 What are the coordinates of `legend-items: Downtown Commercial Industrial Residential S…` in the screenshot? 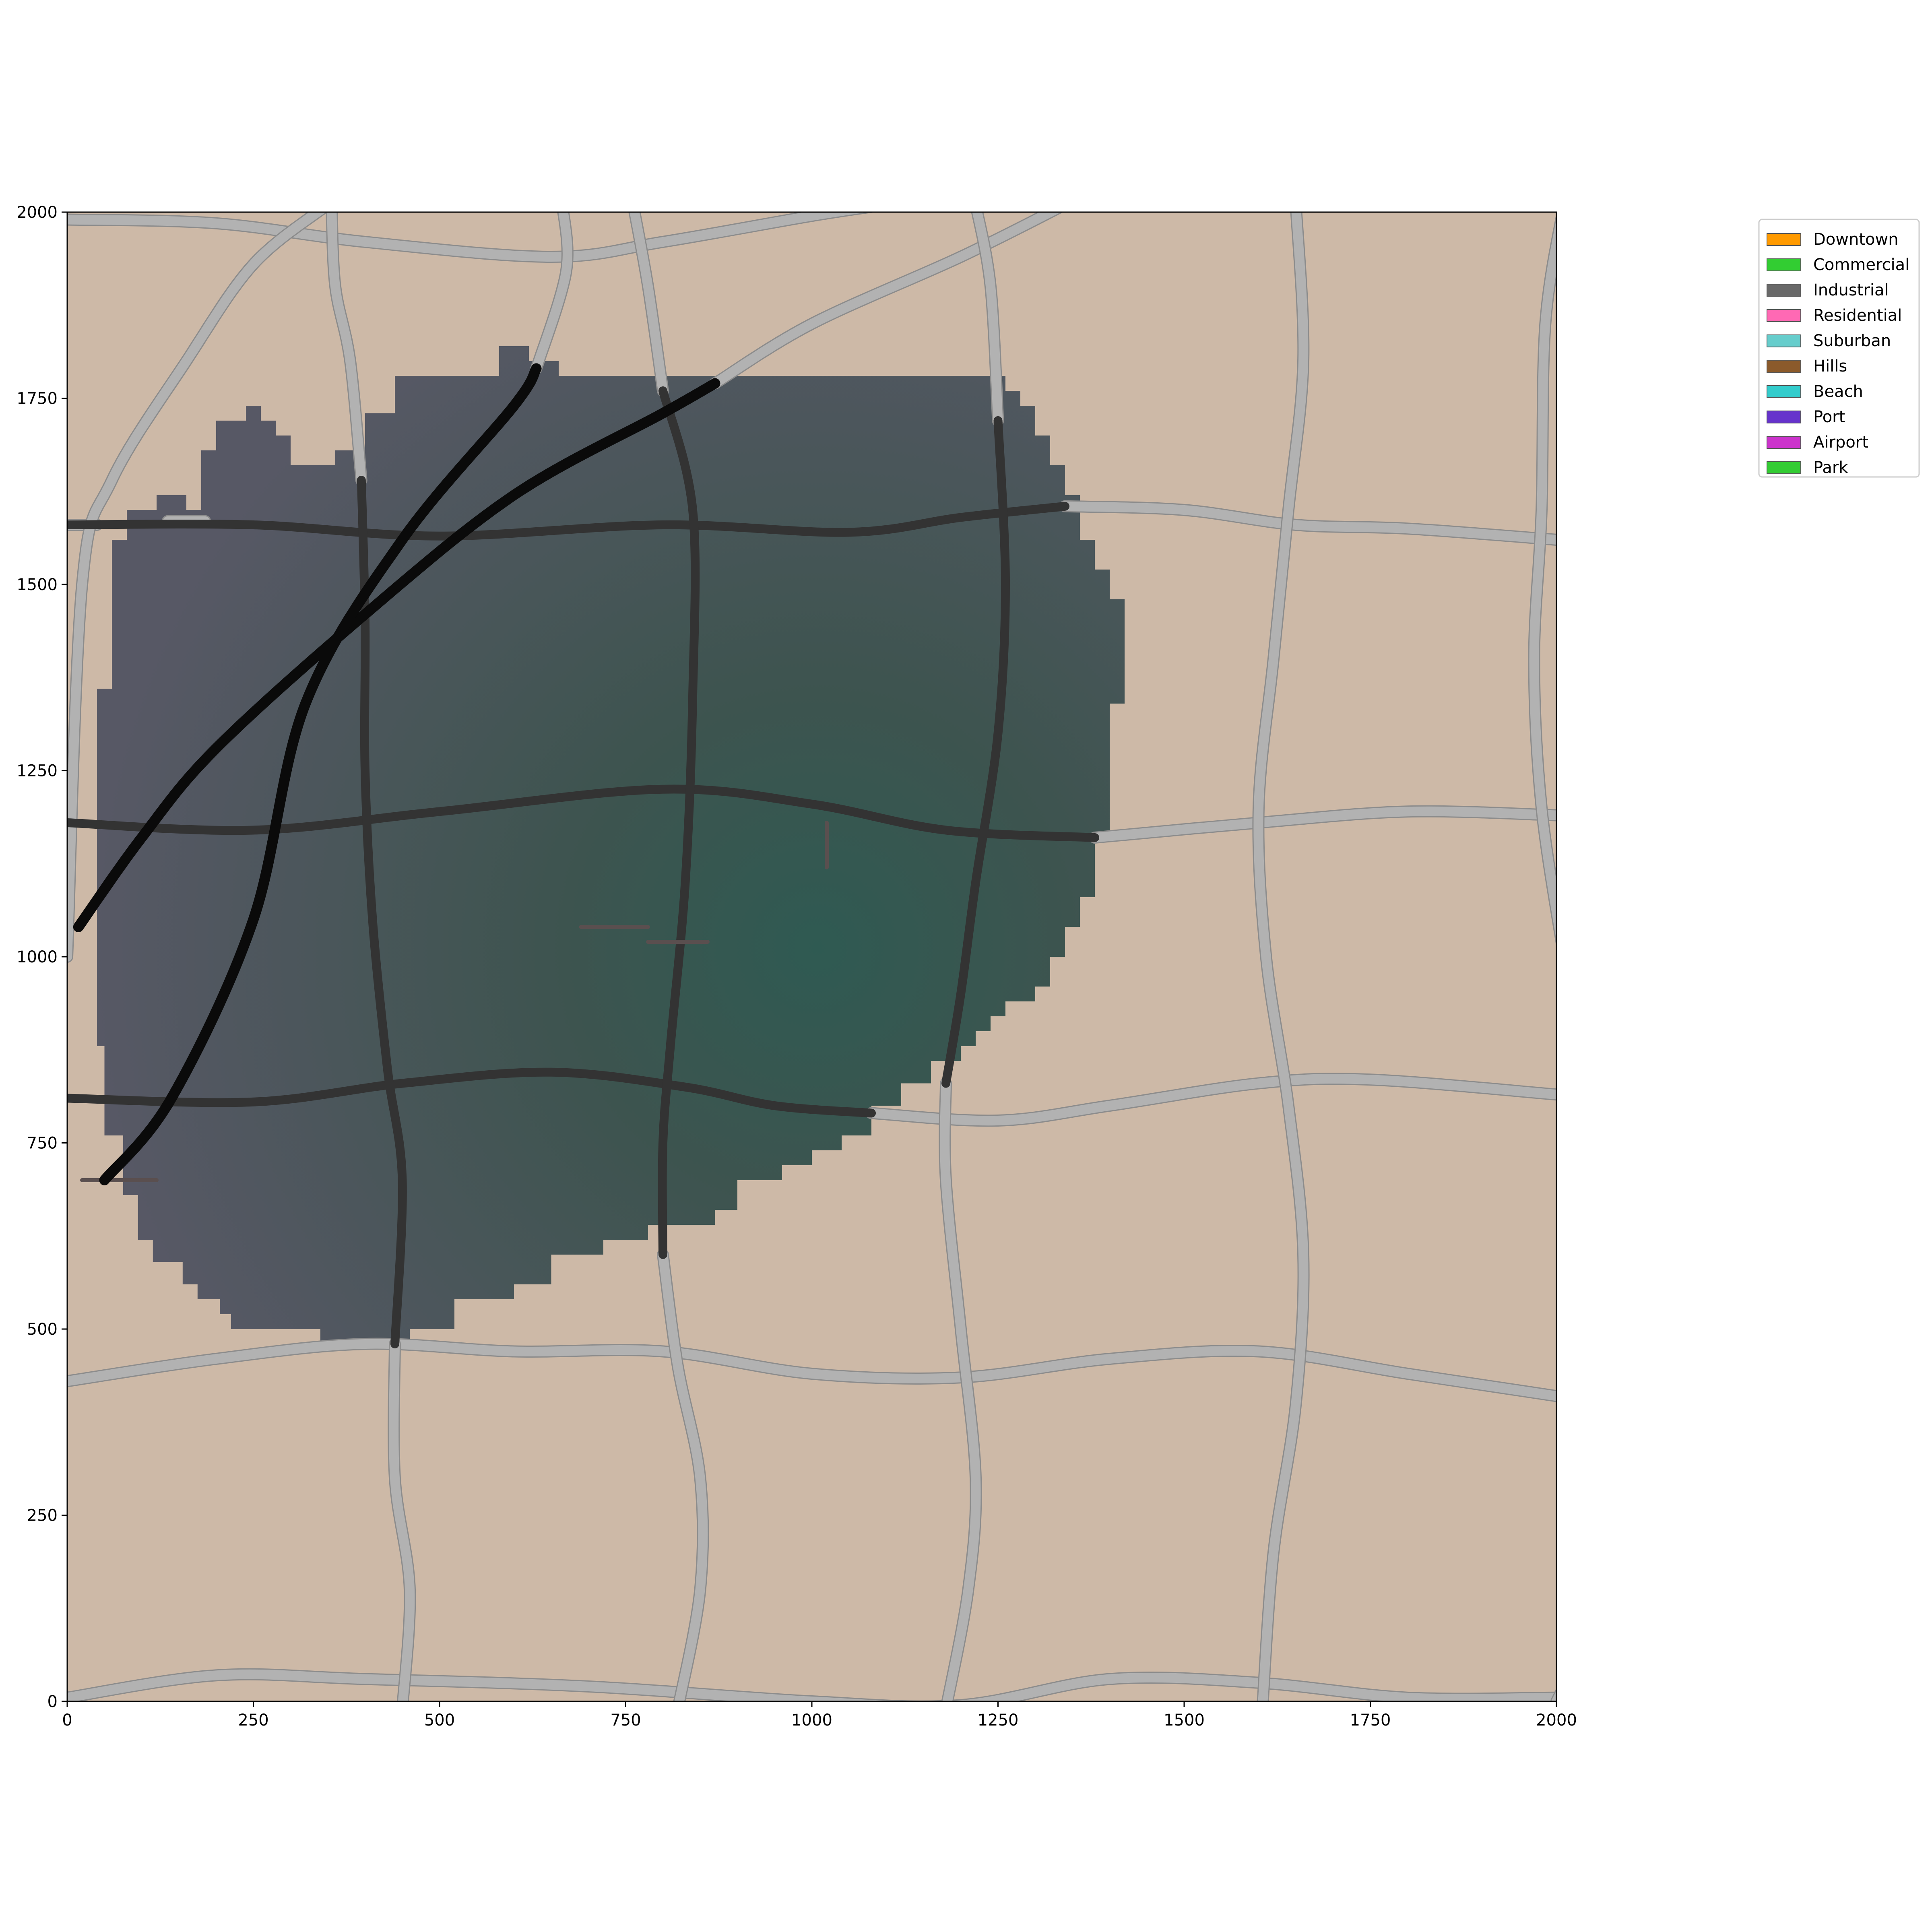 It's located at (1838, 353).